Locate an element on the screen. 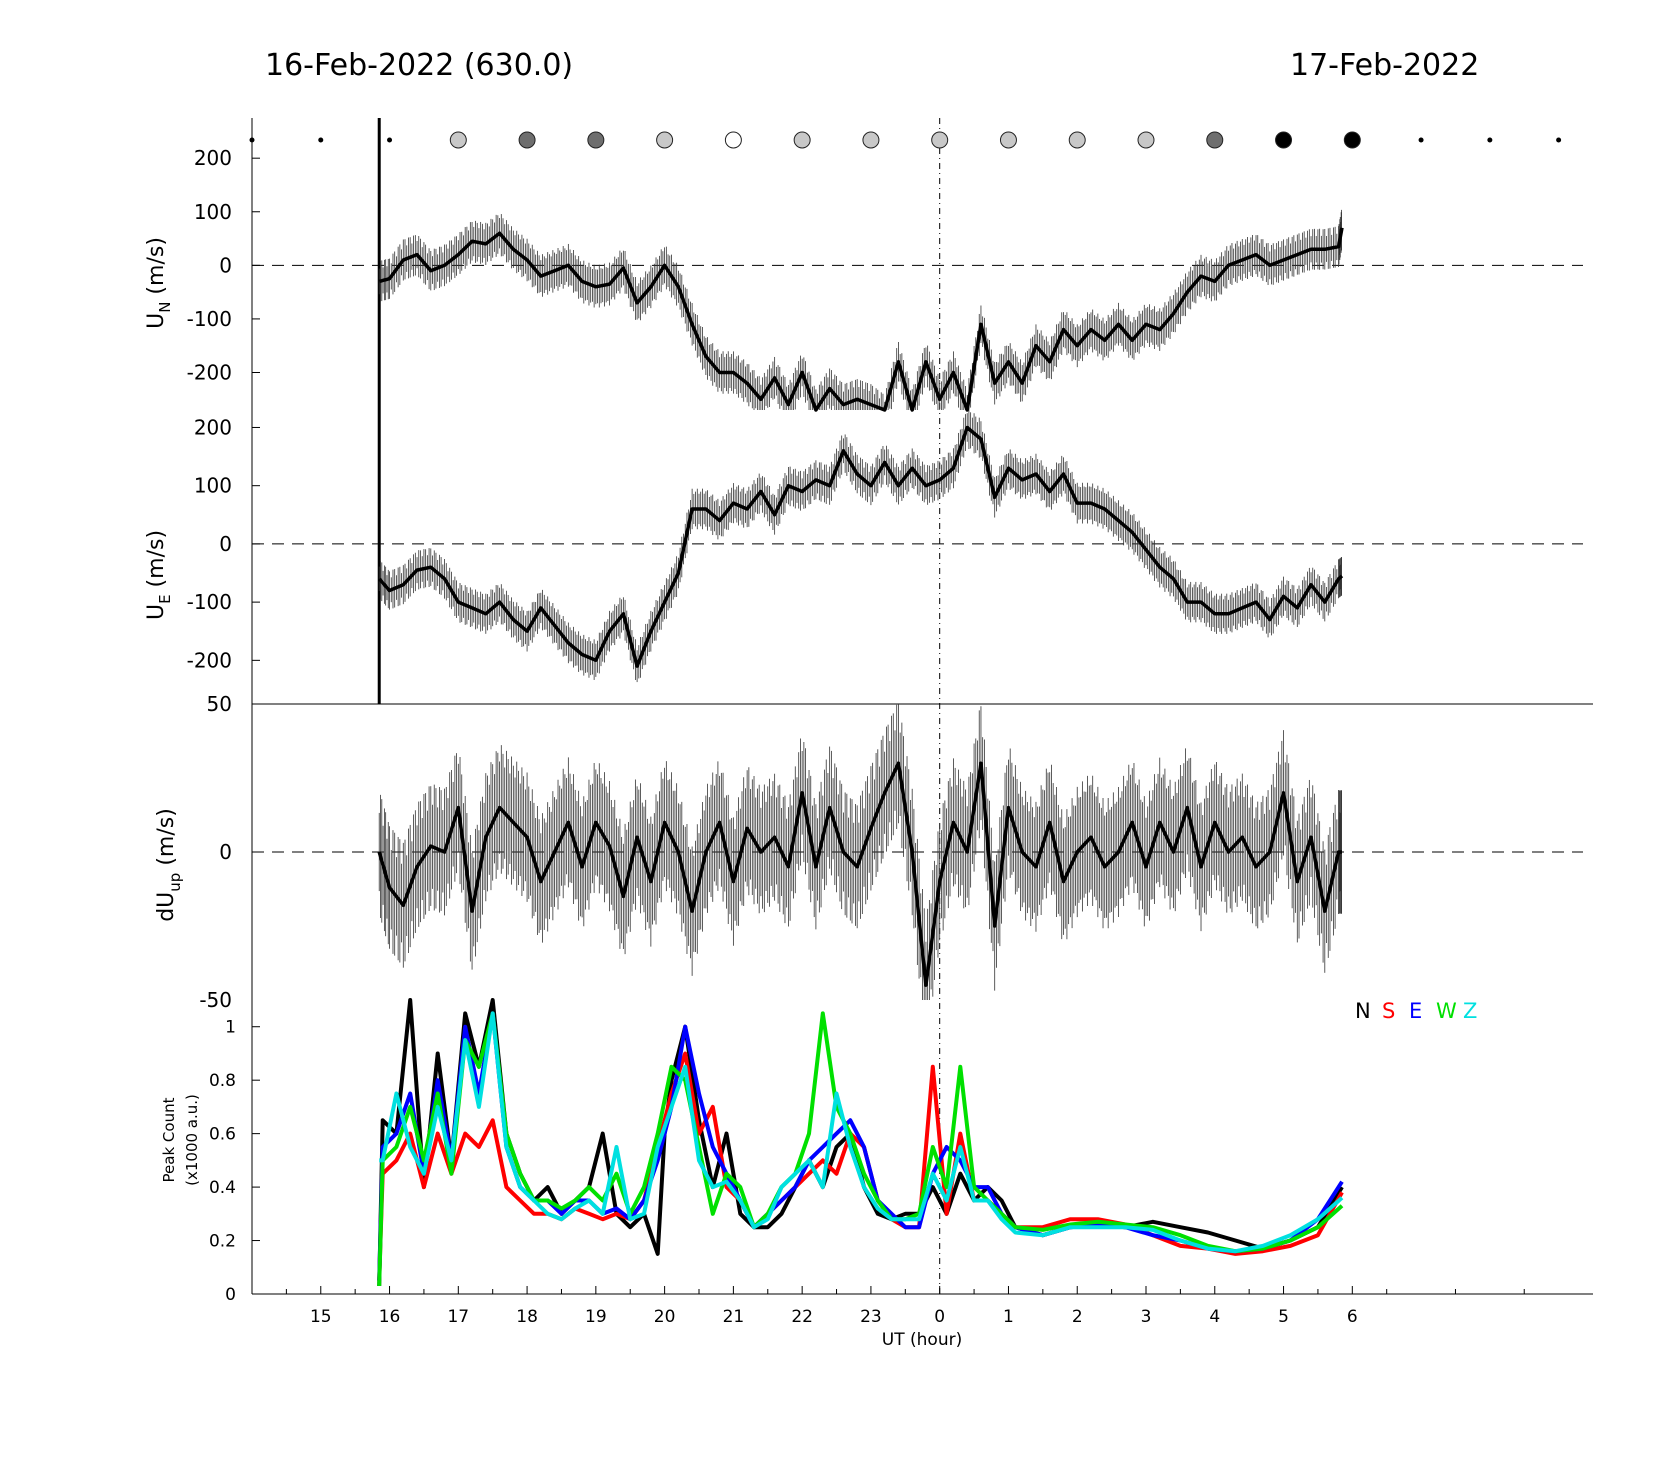 The width and height of the screenshot is (1667, 1462). x-tick-label: 21 is located at coordinates (734, 1317).